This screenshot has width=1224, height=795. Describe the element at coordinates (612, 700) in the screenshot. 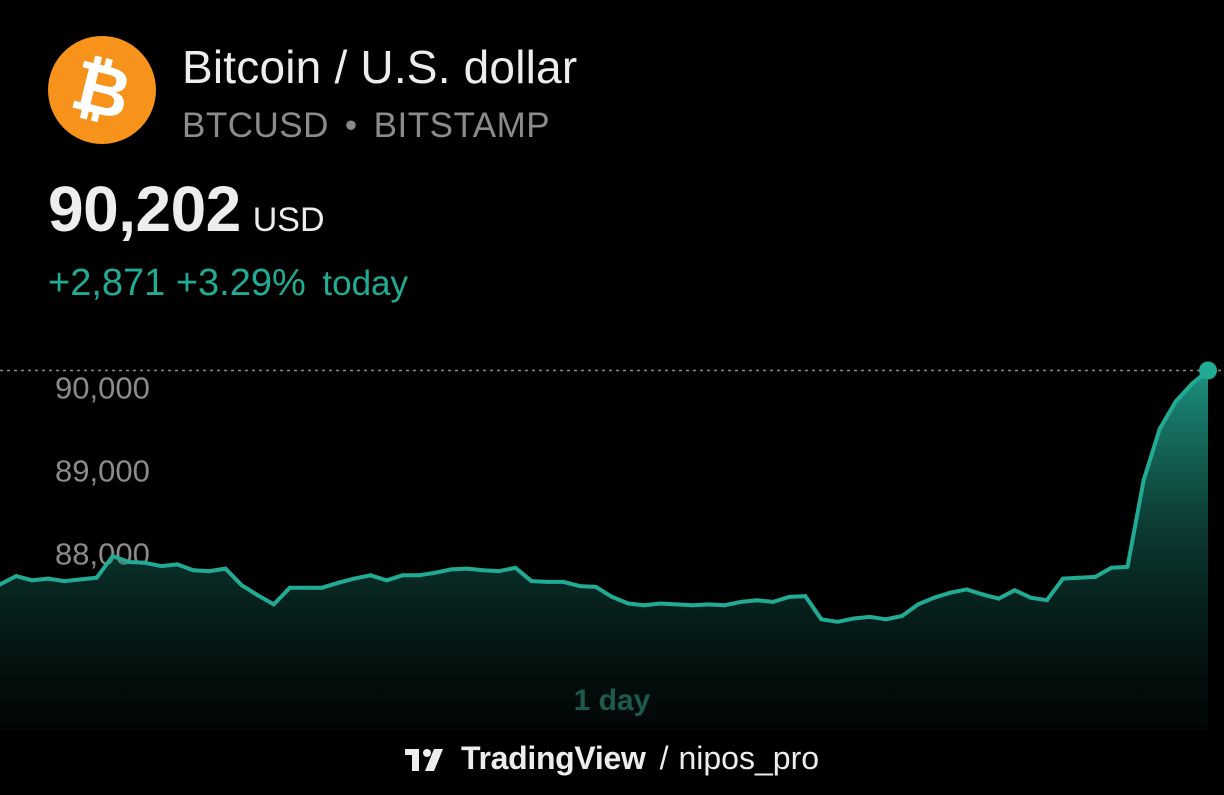

I see `period-label: 1 day` at that location.